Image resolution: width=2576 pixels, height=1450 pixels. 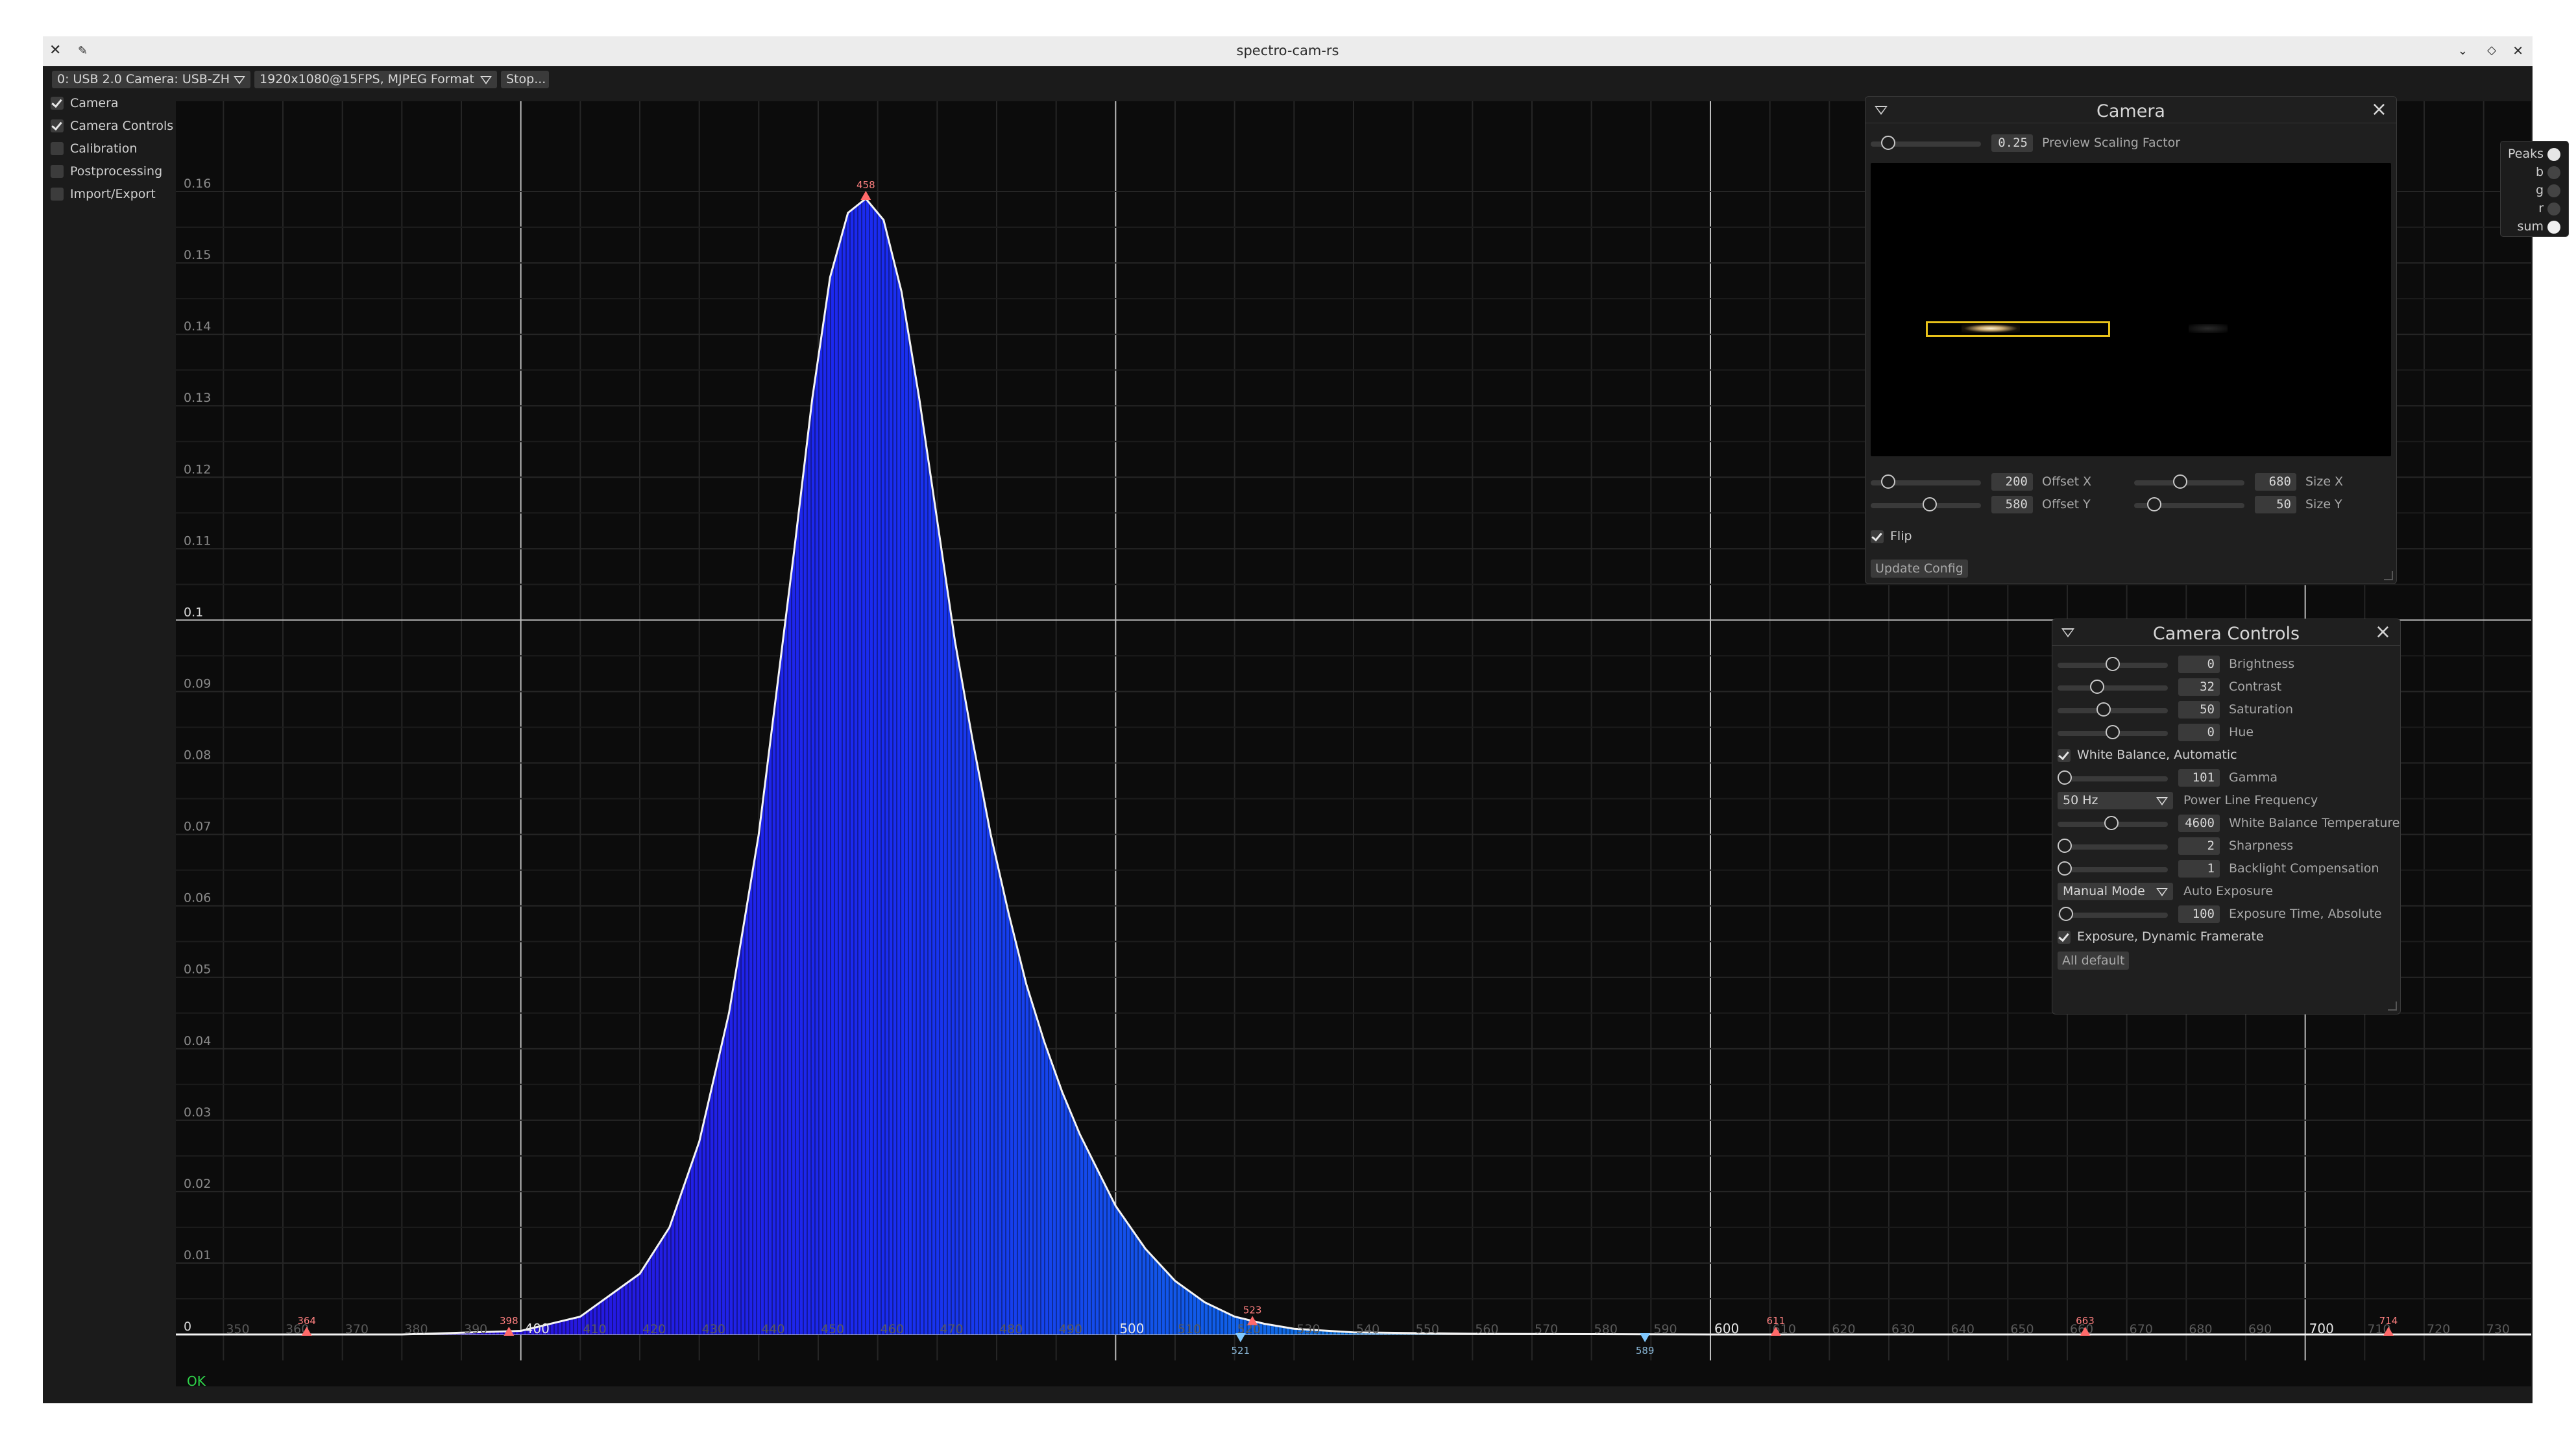 What do you see at coordinates (239, 80) in the screenshot?
I see `chevron-down-icon` at bounding box center [239, 80].